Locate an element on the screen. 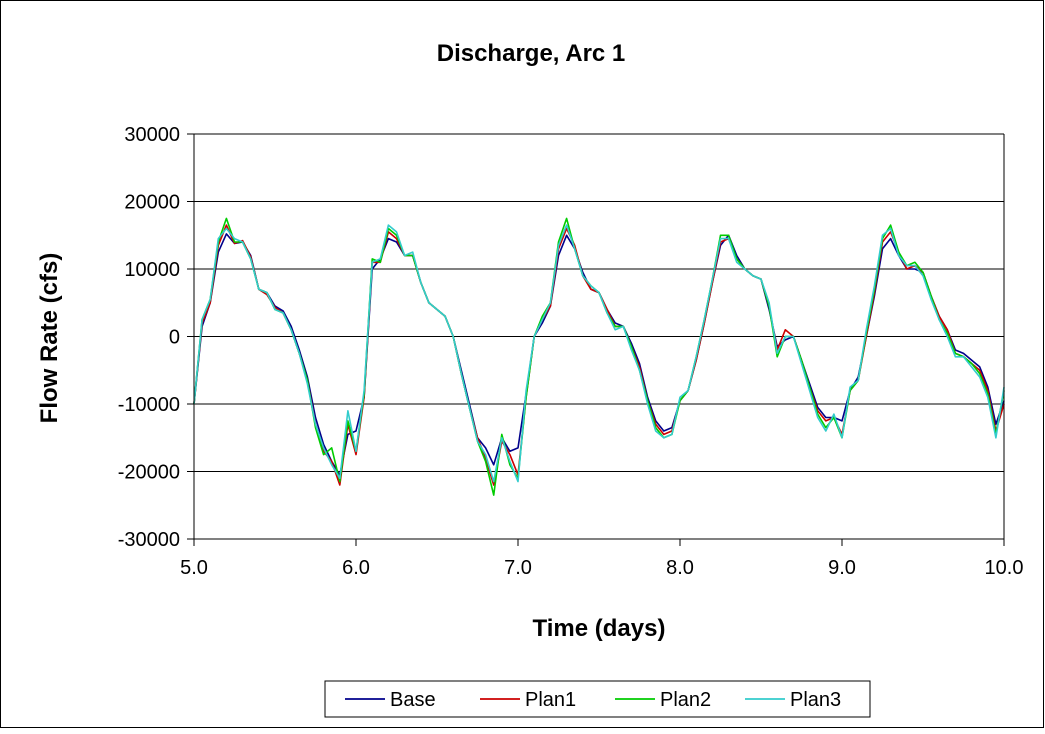 The height and width of the screenshot is (734, 1045). y-axis-title: Flow Rate (cfs) is located at coordinates (49, 338).